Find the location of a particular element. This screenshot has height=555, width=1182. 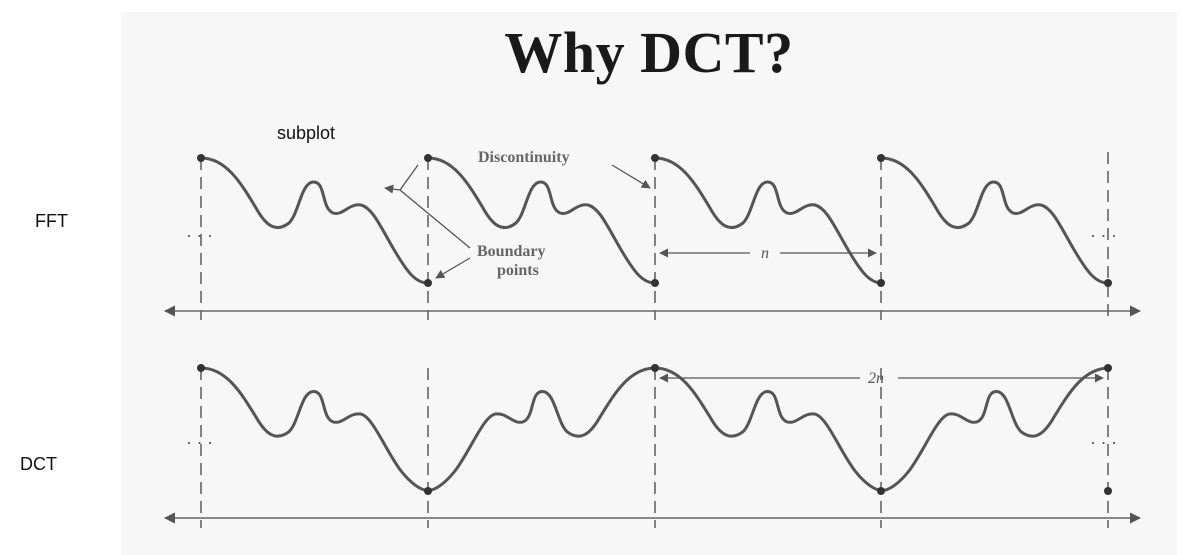

dct-label: DCT is located at coordinates (38, 464).